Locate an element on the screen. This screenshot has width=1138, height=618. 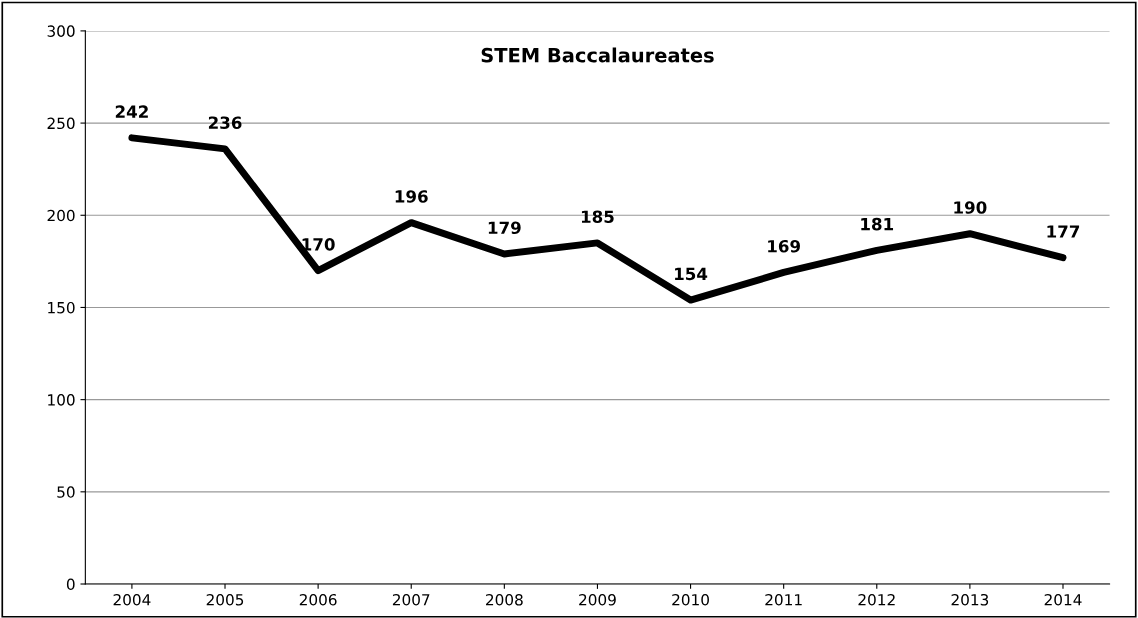
data-label: 177 is located at coordinates (1063, 231).